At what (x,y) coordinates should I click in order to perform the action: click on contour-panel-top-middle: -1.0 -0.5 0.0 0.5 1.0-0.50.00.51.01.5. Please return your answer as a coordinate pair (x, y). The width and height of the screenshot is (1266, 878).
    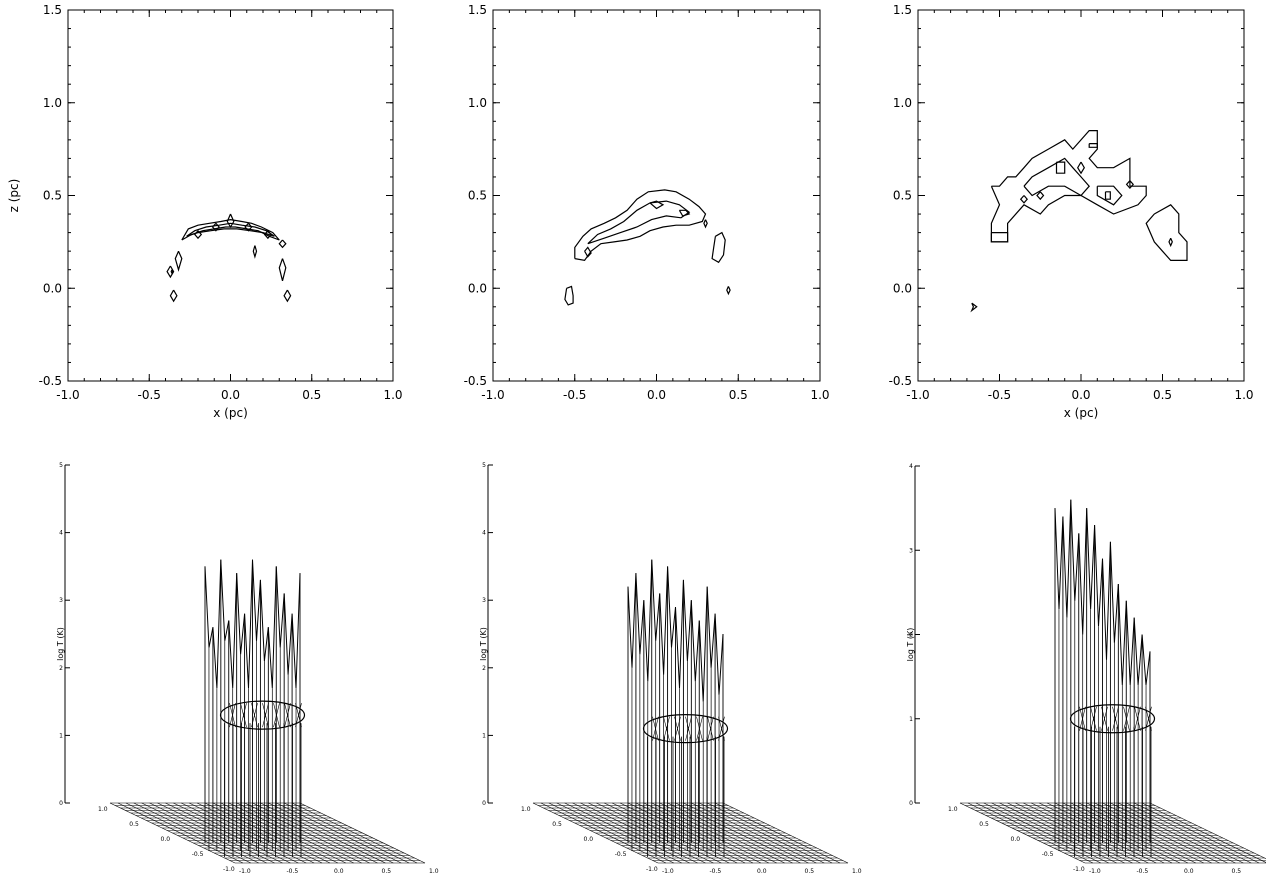
    Looking at the image, I should click on (647, 202).